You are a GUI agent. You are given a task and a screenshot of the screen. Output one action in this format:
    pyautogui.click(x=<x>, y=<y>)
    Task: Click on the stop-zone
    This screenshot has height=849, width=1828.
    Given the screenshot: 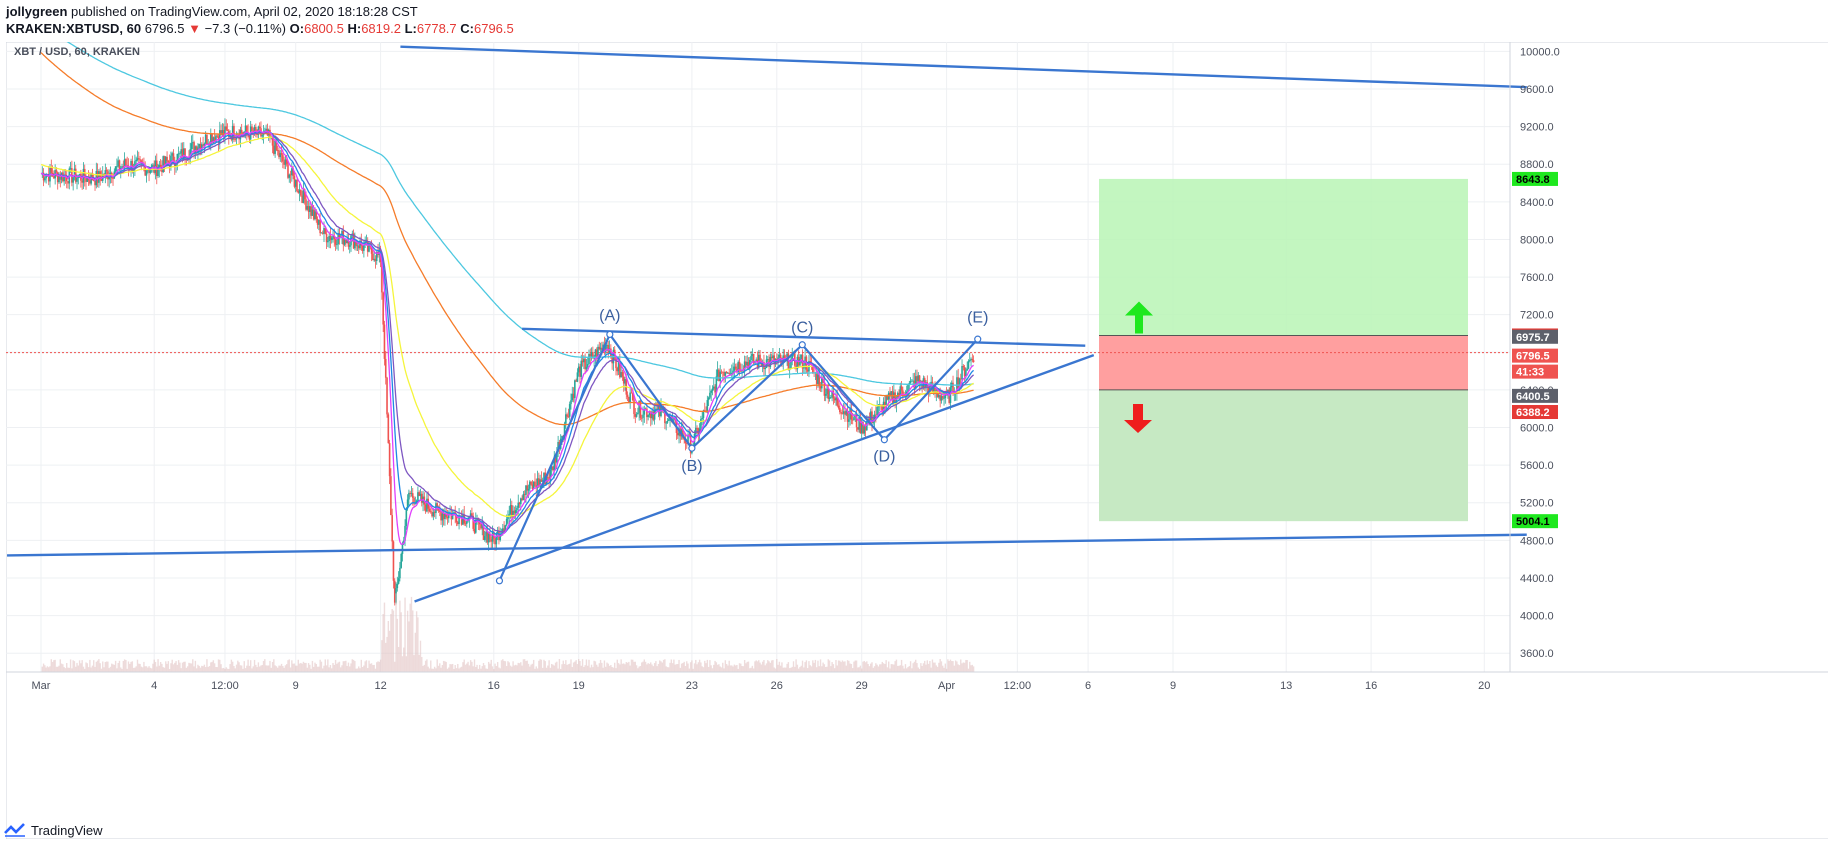 What is the action you would take?
    pyautogui.click(x=1283, y=362)
    